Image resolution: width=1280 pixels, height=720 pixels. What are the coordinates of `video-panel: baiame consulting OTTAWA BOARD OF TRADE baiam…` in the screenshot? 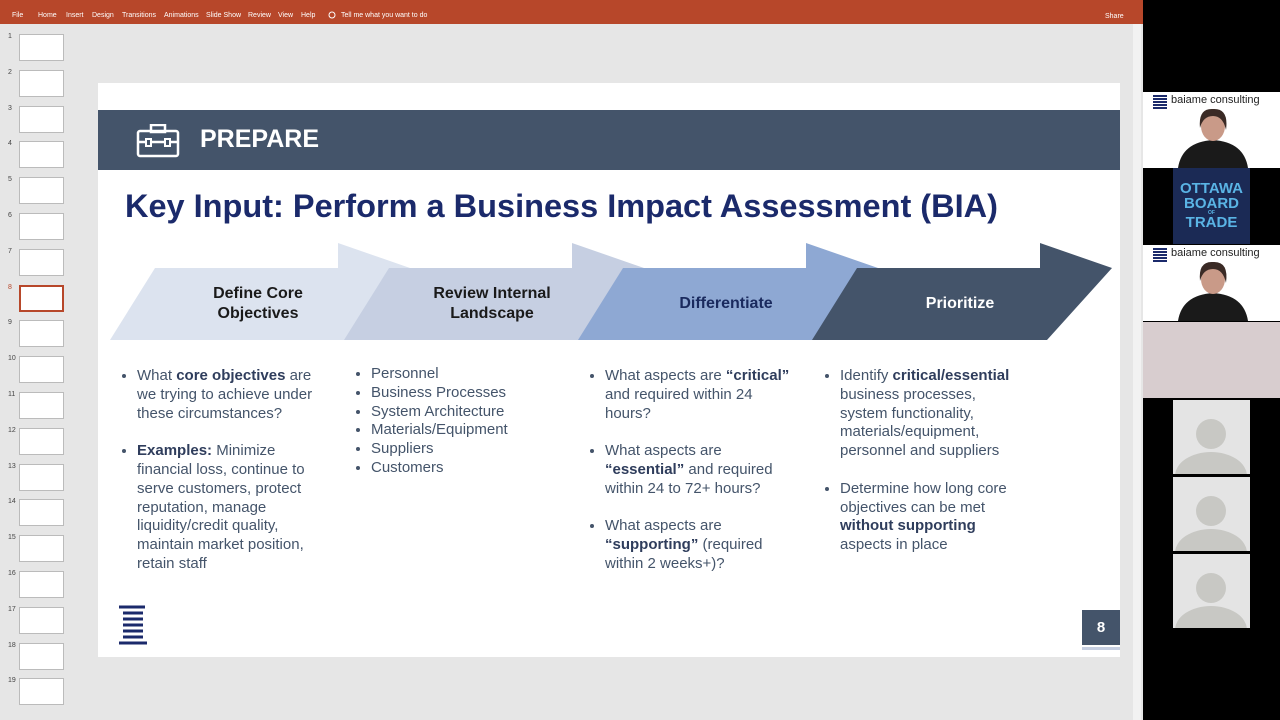 It's located at (1211, 360).